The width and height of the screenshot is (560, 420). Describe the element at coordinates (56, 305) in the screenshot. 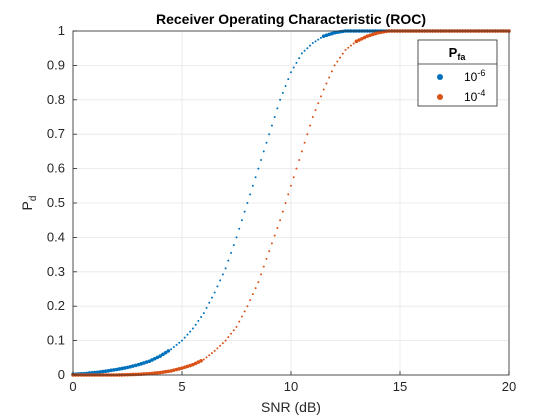

I see `y-tick-label: 0.2` at that location.